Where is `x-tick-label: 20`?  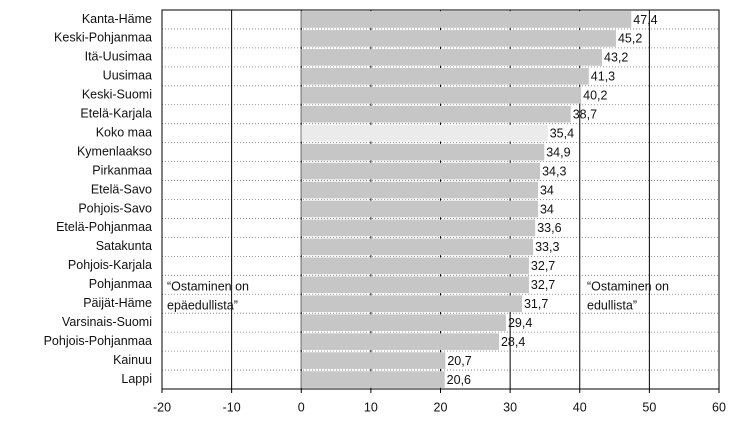 x-tick-label: 20 is located at coordinates (441, 407).